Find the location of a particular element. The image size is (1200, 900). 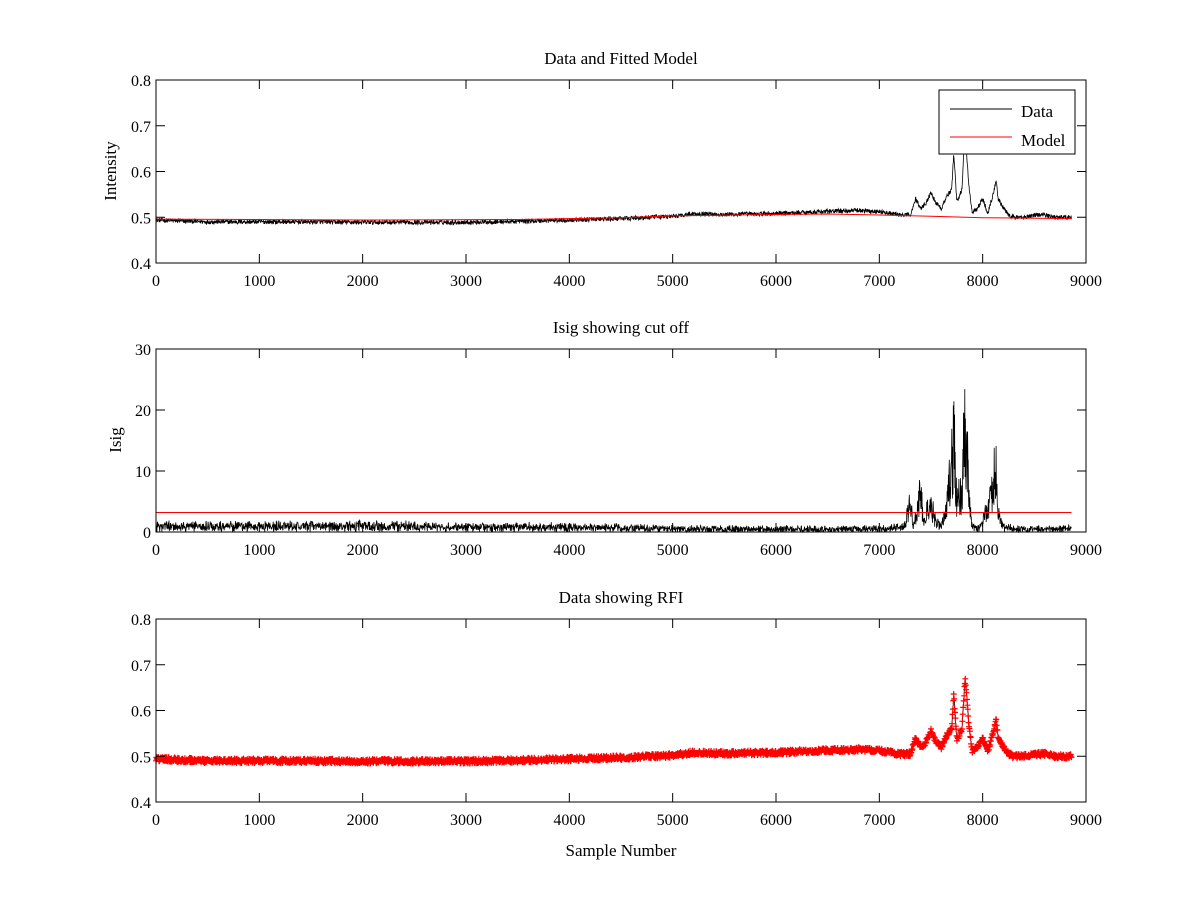

y-tick-label: 10 is located at coordinates (143, 472).